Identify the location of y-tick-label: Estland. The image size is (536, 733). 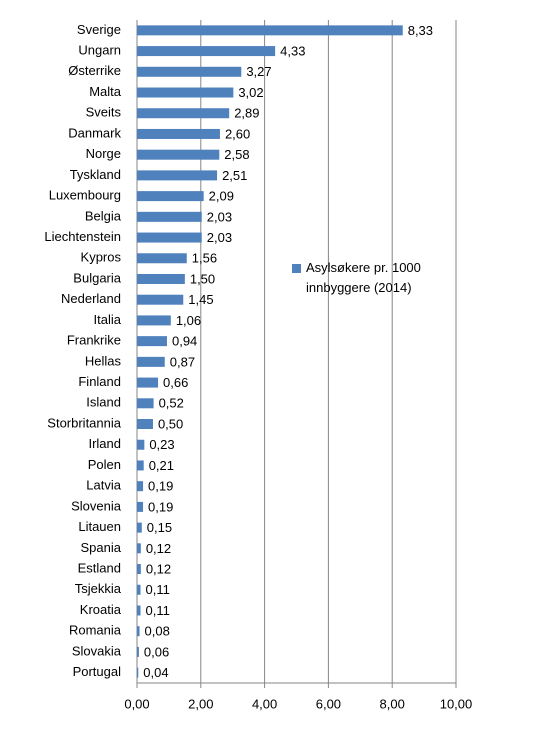
(99, 567).